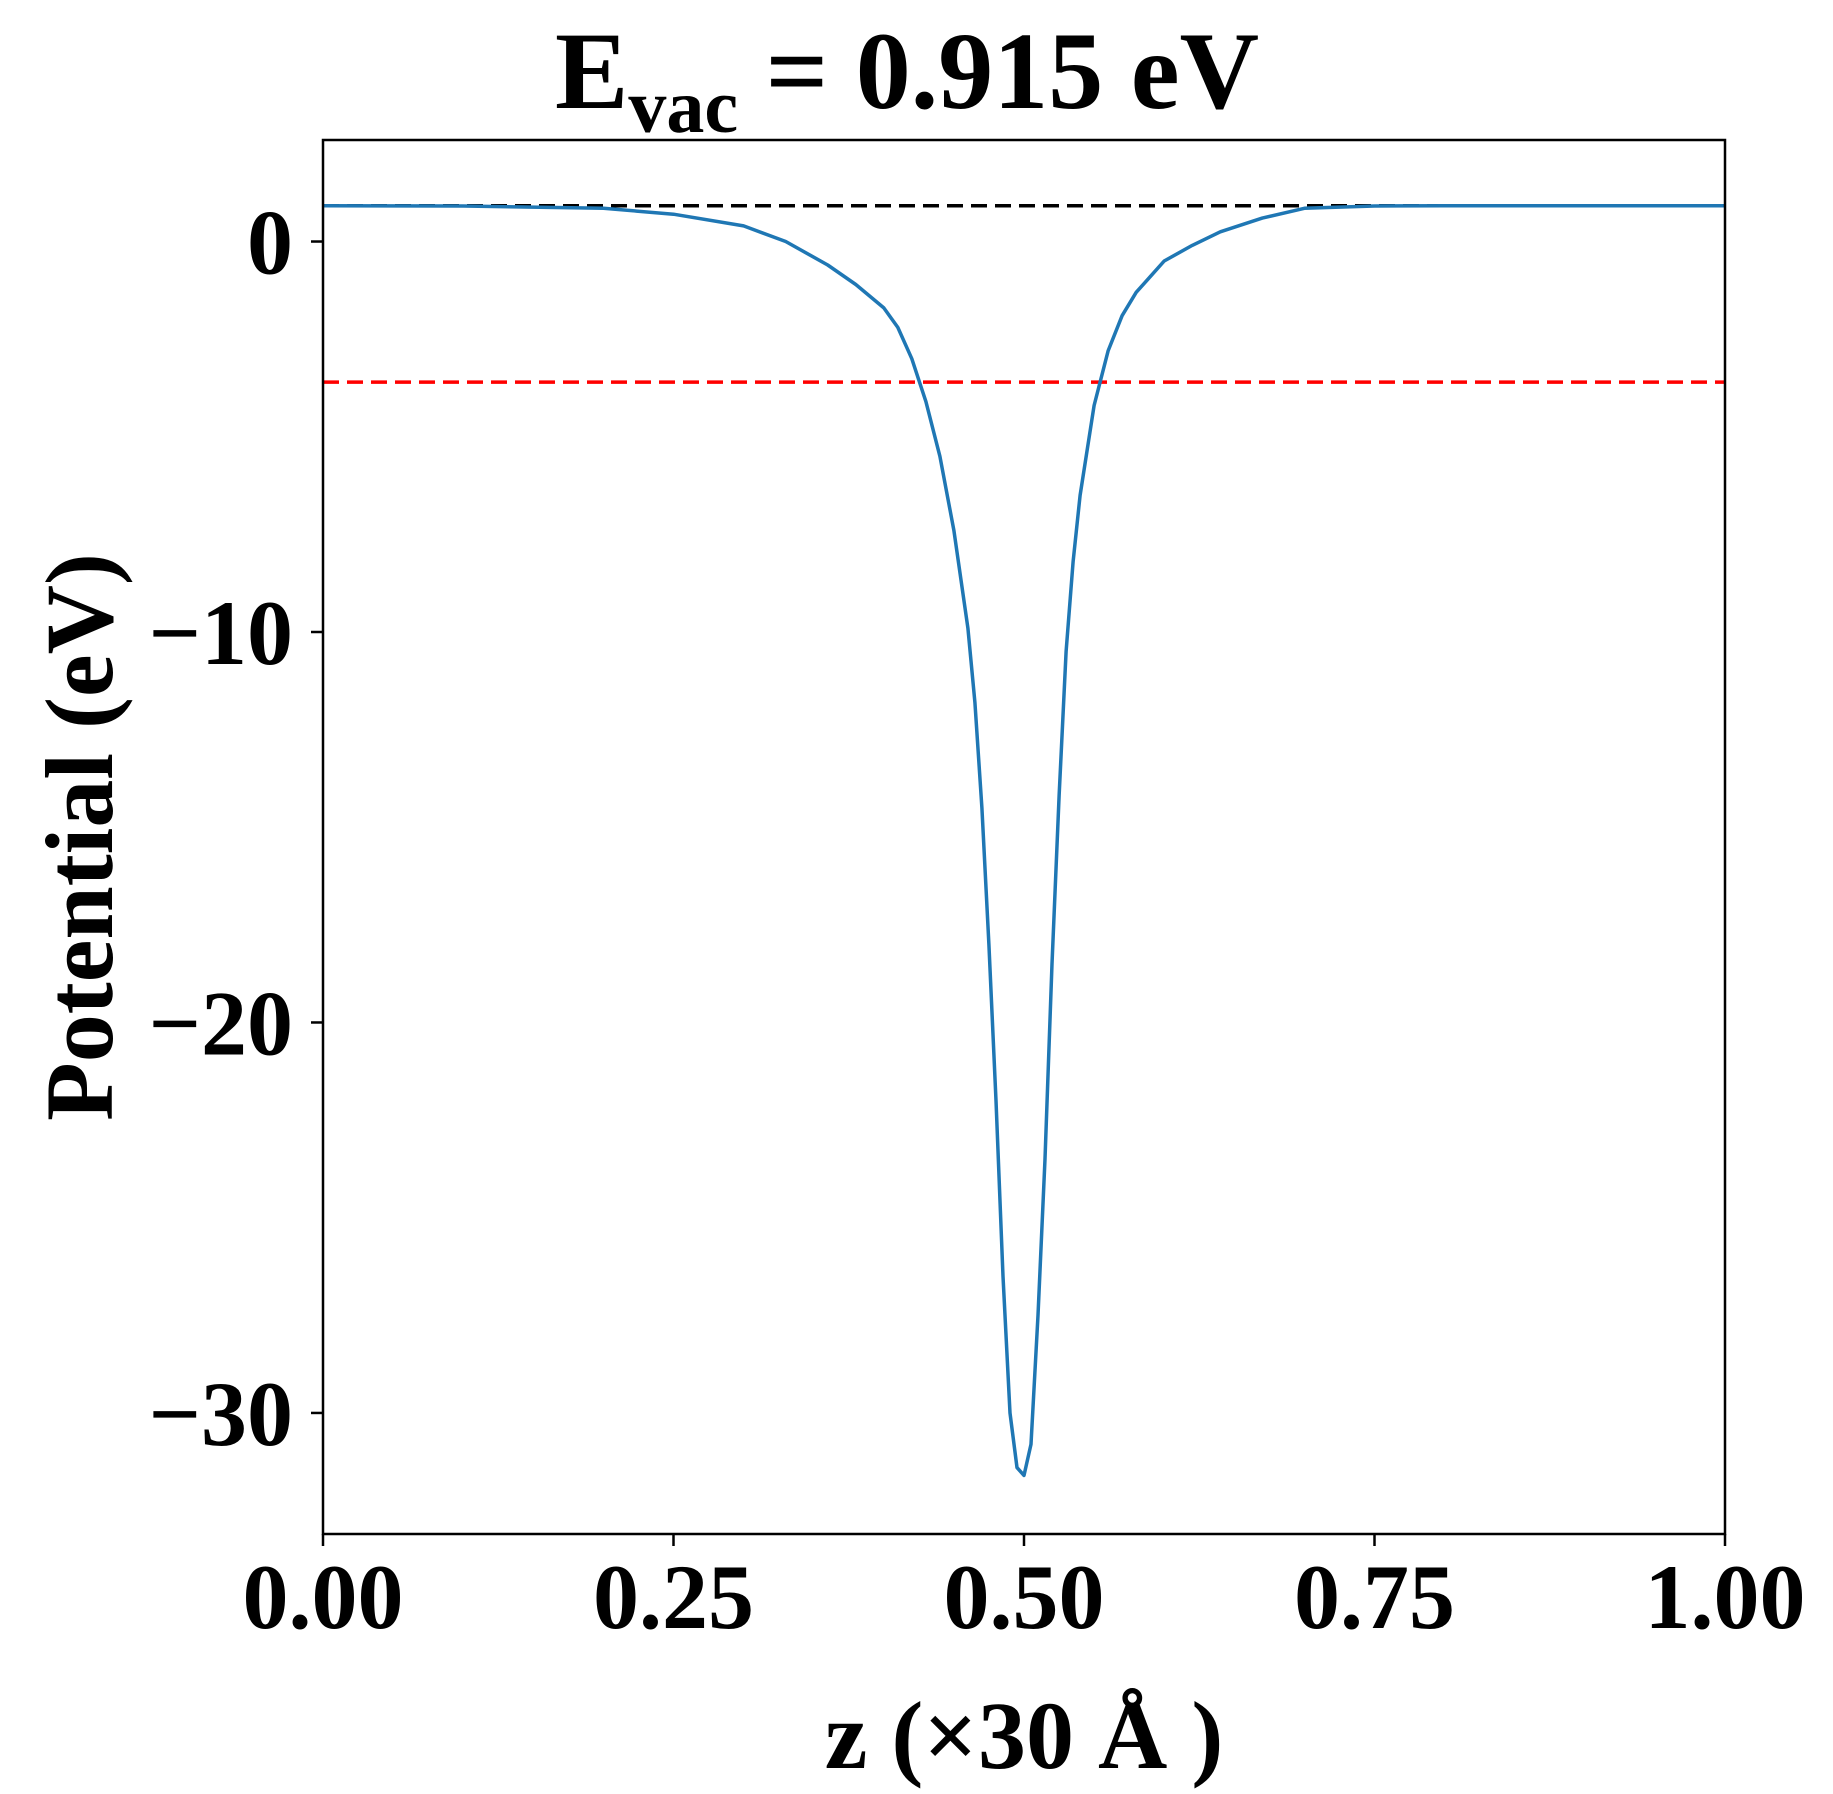 This screenshot has width=1833, height=1794. Describe the element at coordinates (221, 1023) in the screenshot. I see `y-tick-label: −20` at that location.